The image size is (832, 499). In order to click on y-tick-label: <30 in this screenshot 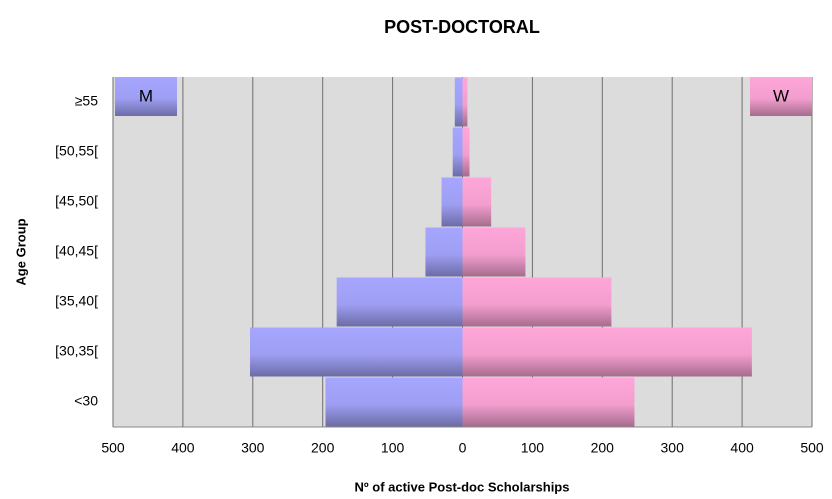, I will do `click(86, 401)`.